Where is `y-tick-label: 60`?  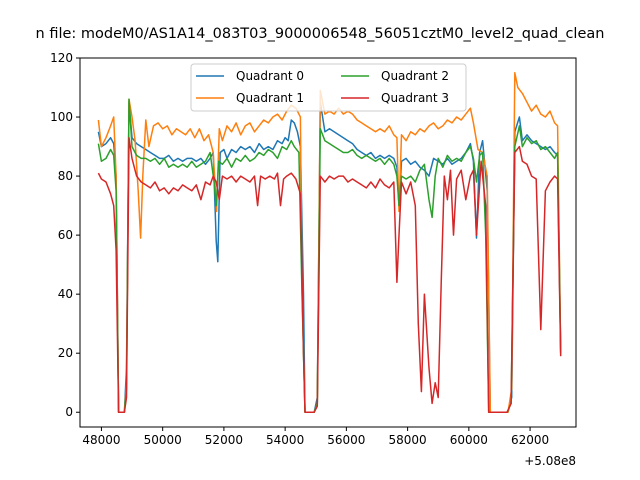
y-tick-label: 60 is located at coordinates (65, 235).